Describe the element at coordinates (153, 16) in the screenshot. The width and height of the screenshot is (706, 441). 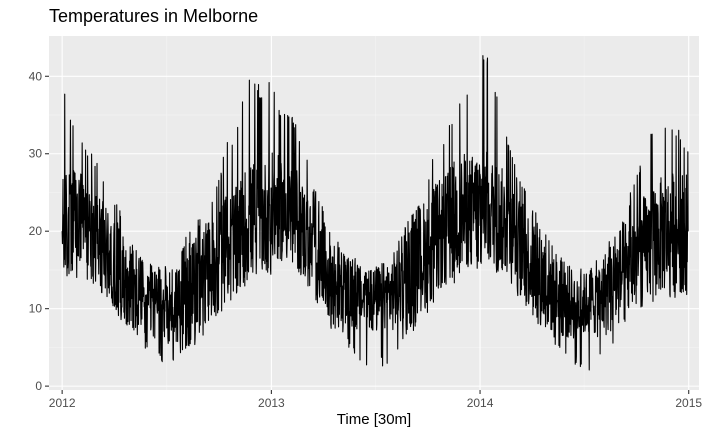
I see `chart-title: Temperatures in Melborne` at that location.